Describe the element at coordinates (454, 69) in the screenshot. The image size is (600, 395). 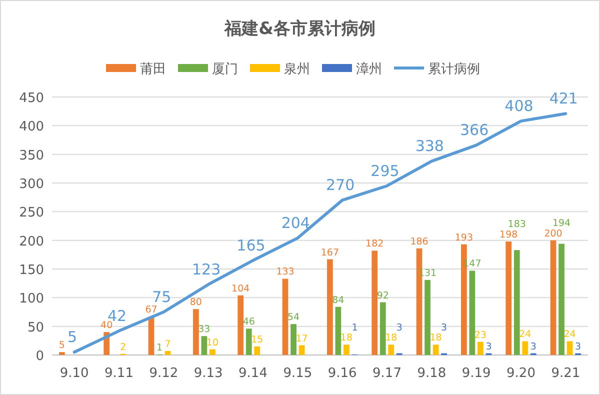
I see `legend-label: 累计病例` at that location.